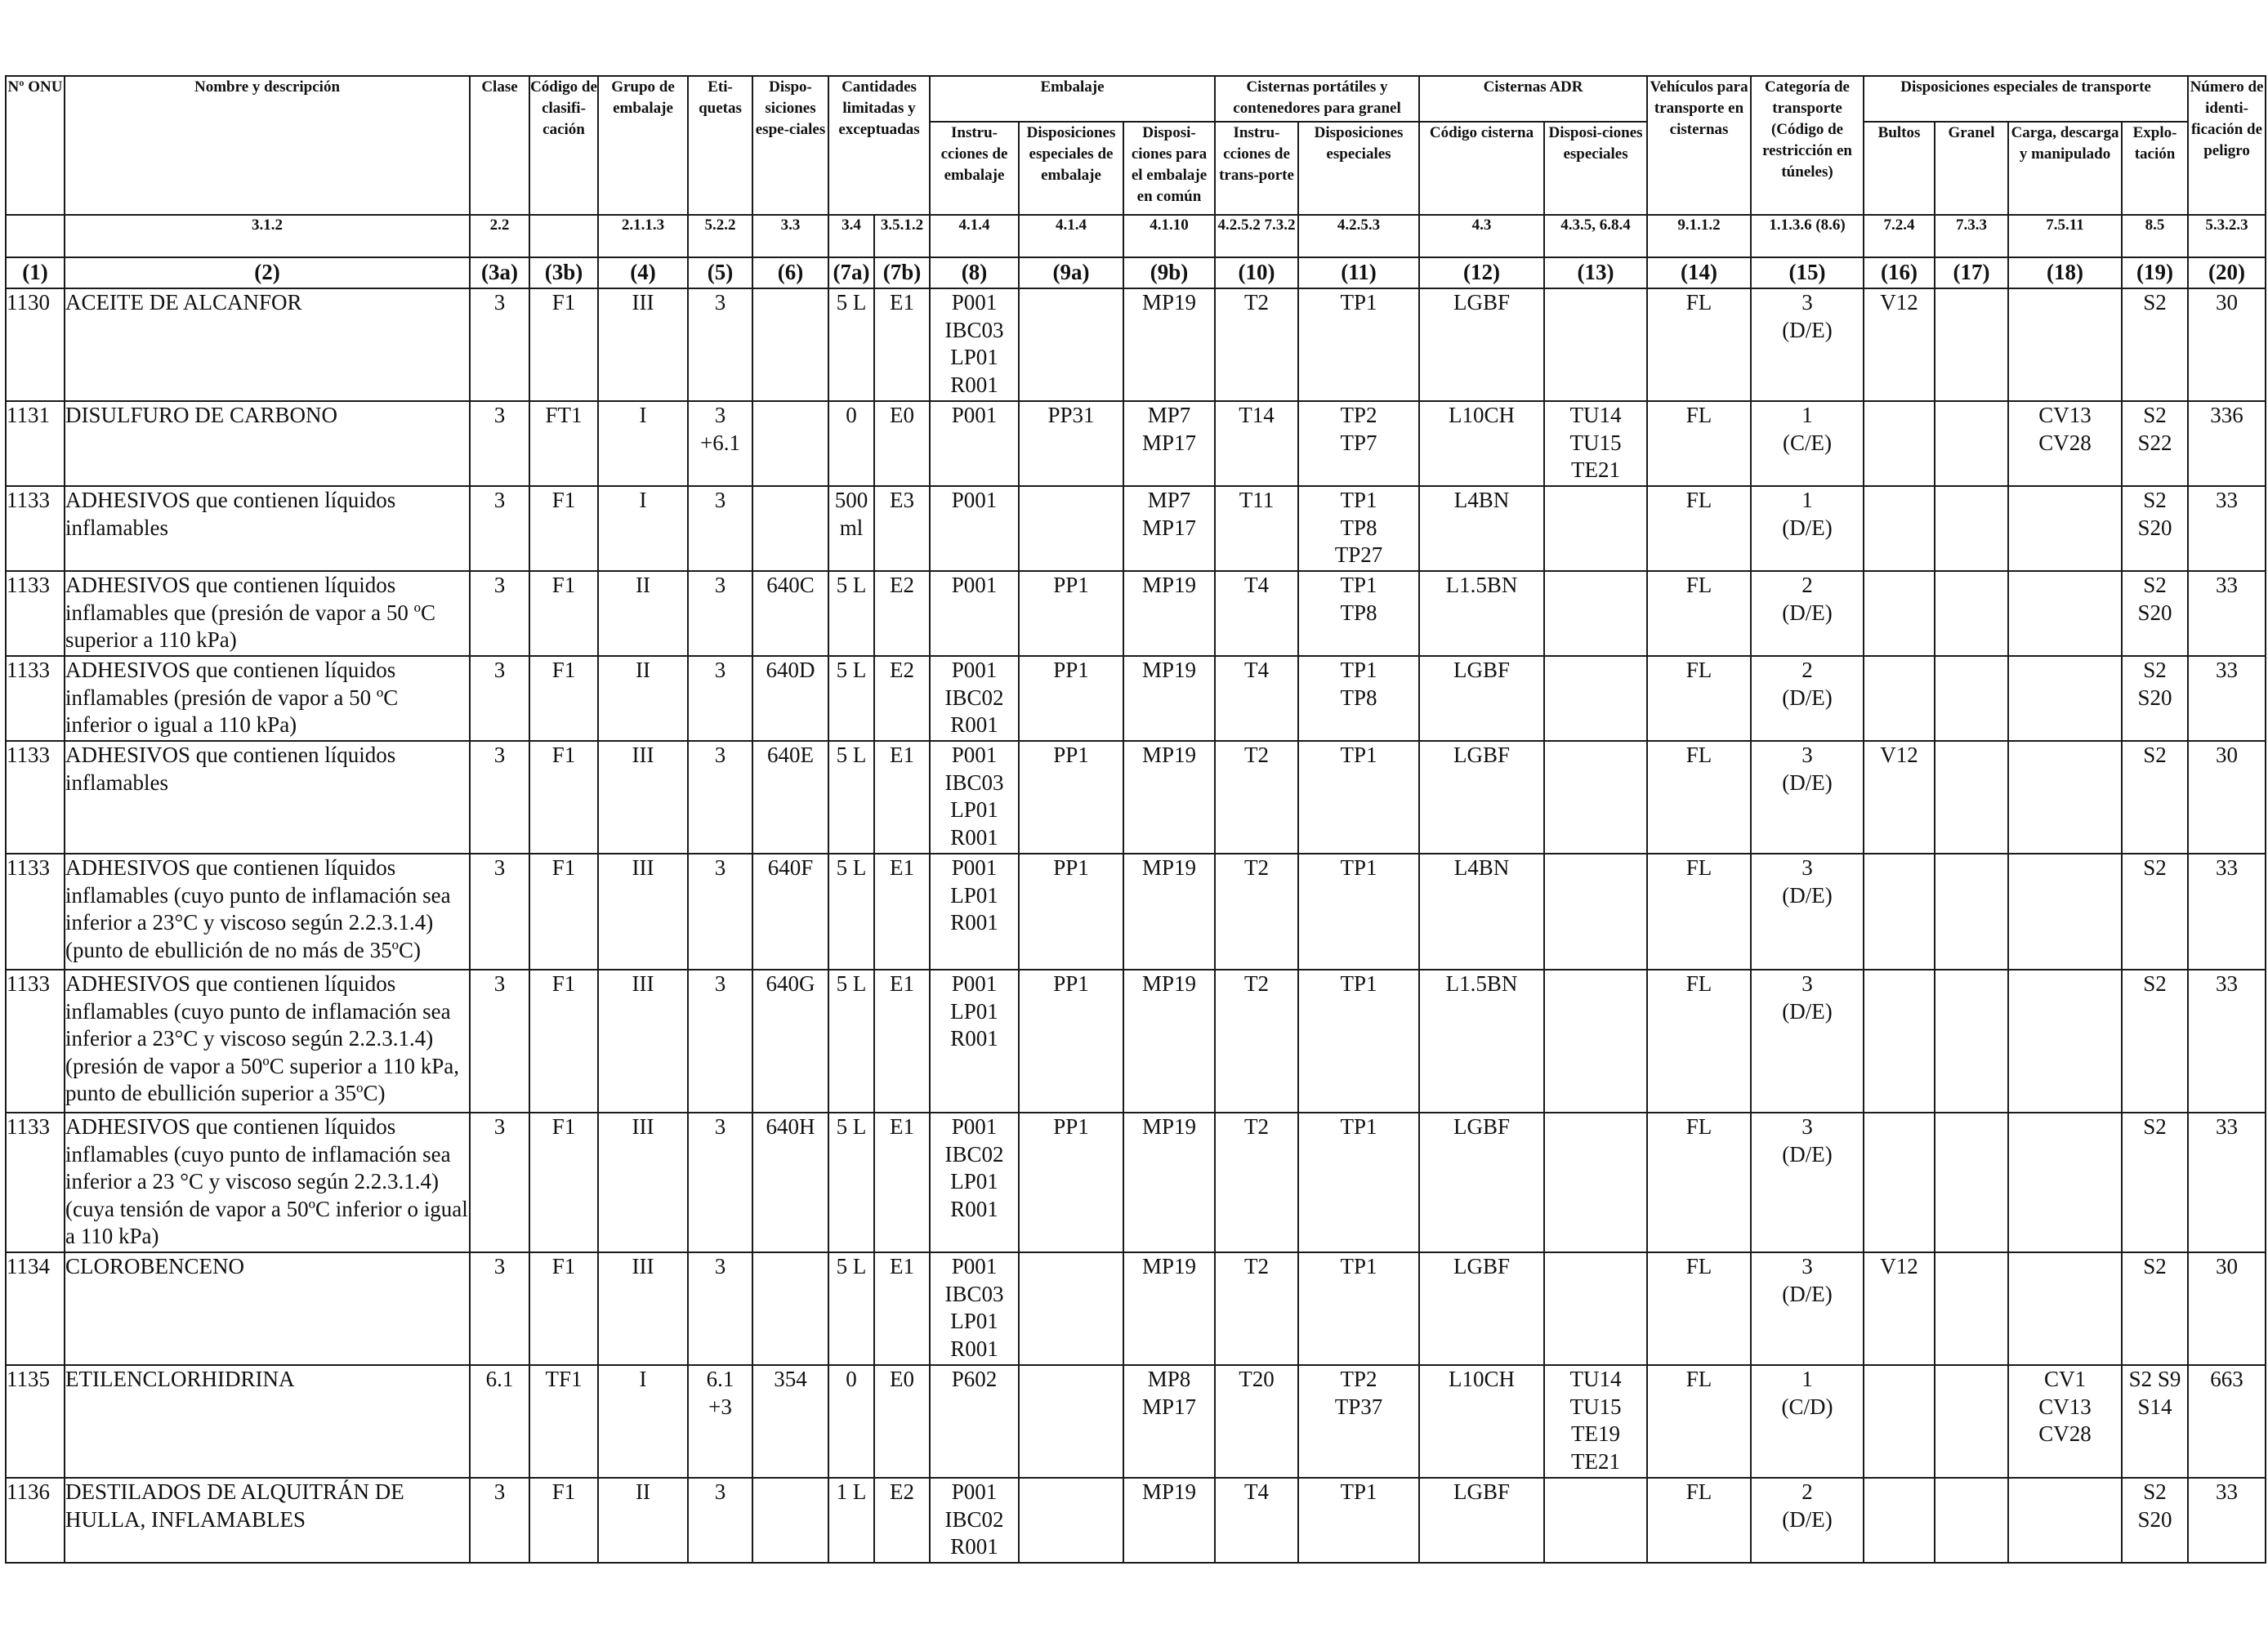 This screenshot has width=2268, height=1633. Describe the element at coordinates (2026, 99) in the screenshot. I see `header-group-transport-provisions: Disposiciones especiales de transporte` at that location.